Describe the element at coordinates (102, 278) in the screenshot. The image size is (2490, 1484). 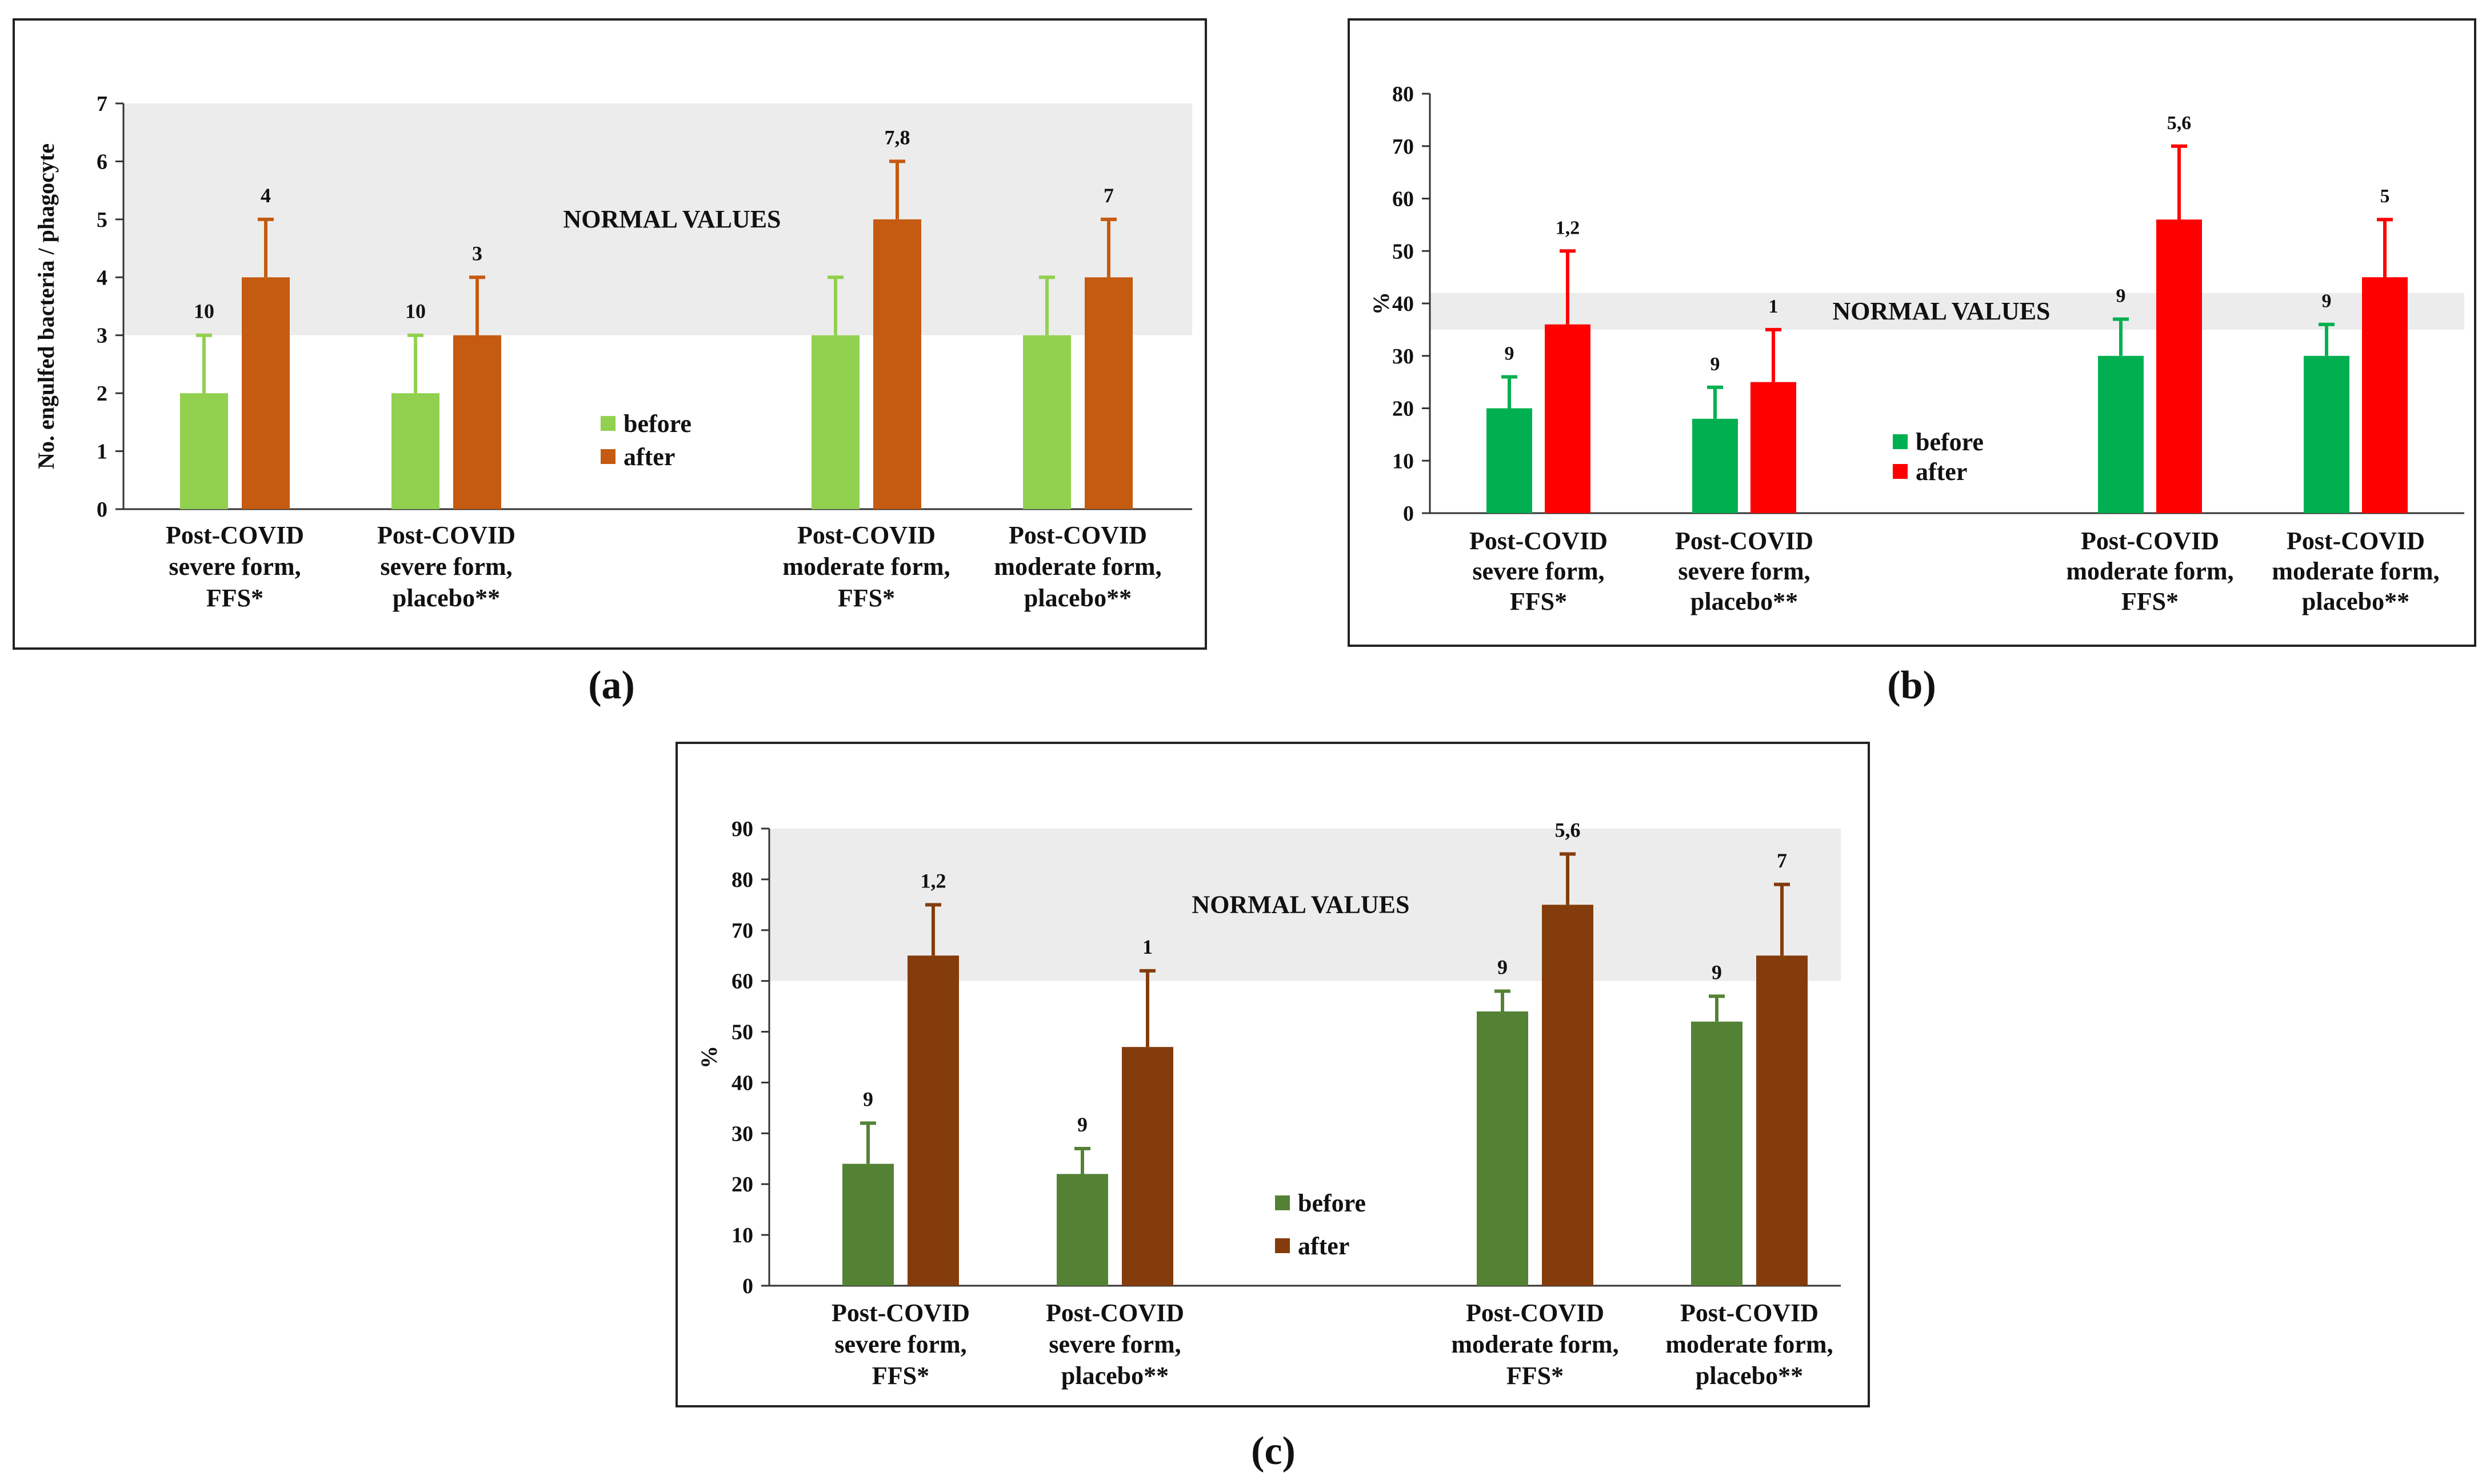
I see `y-tick-label: 4` at that location.